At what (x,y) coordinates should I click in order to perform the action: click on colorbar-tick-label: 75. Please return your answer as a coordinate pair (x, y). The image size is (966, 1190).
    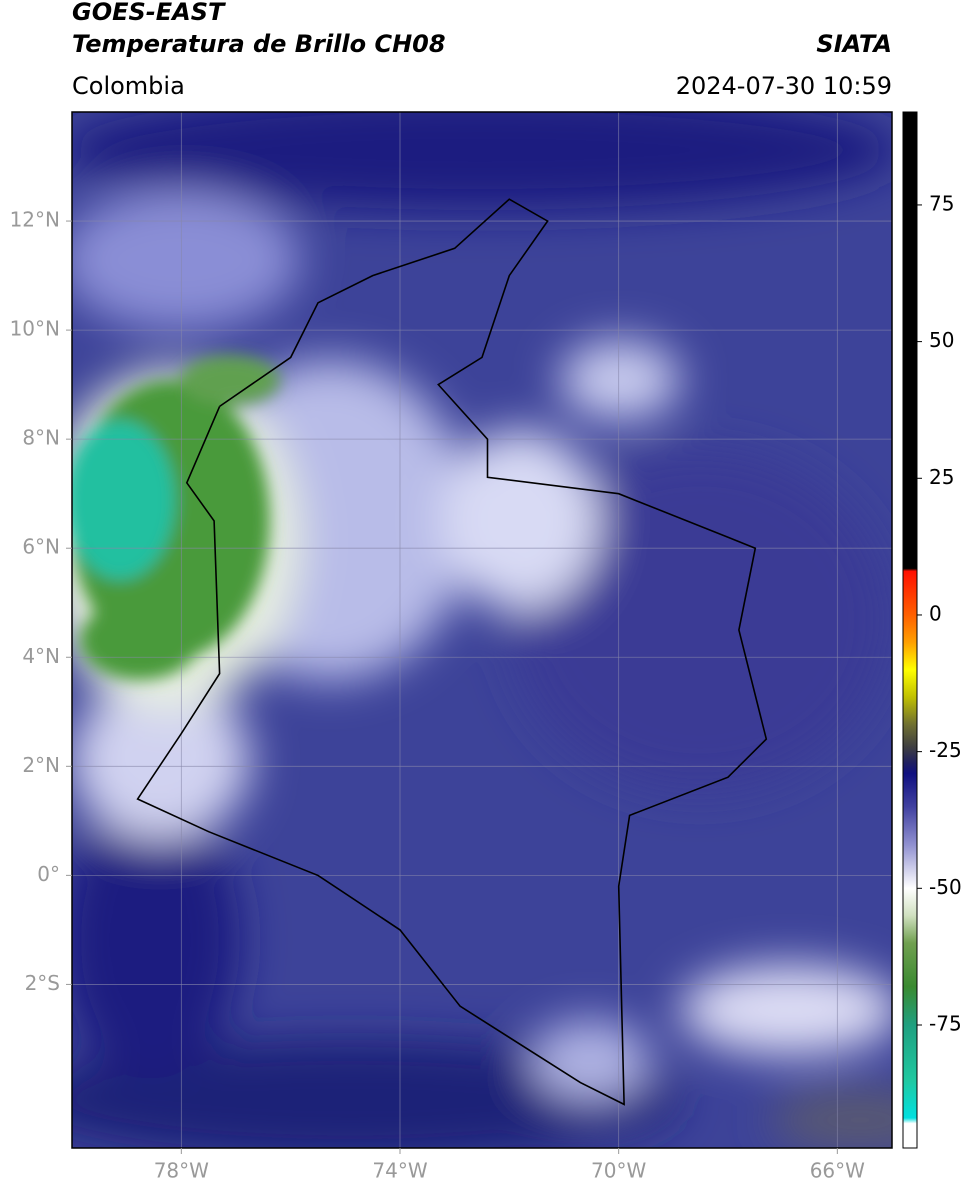
    Looking at the image, I should click on (941, 203).